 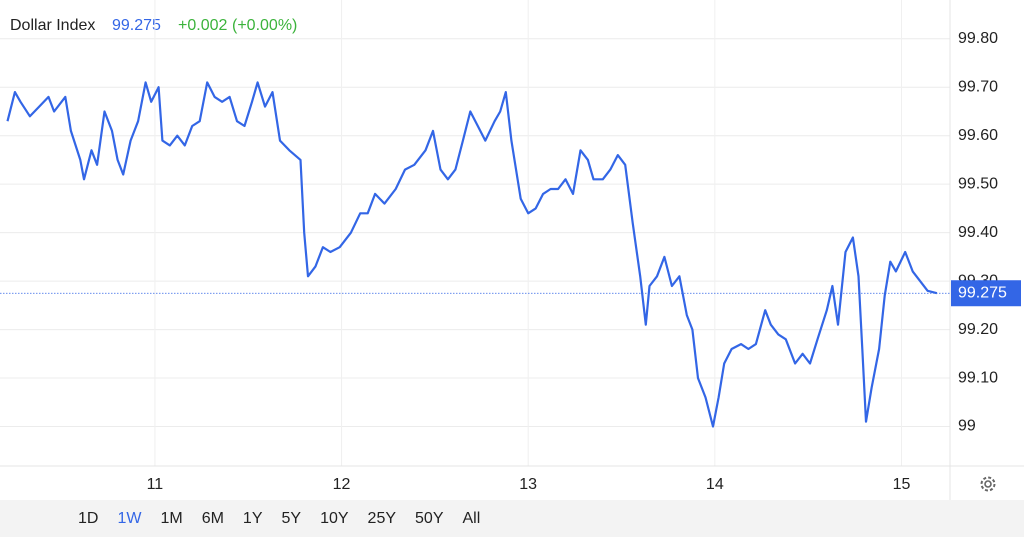 I want to click on range-button: 25Y, so click(x=382, y=518).